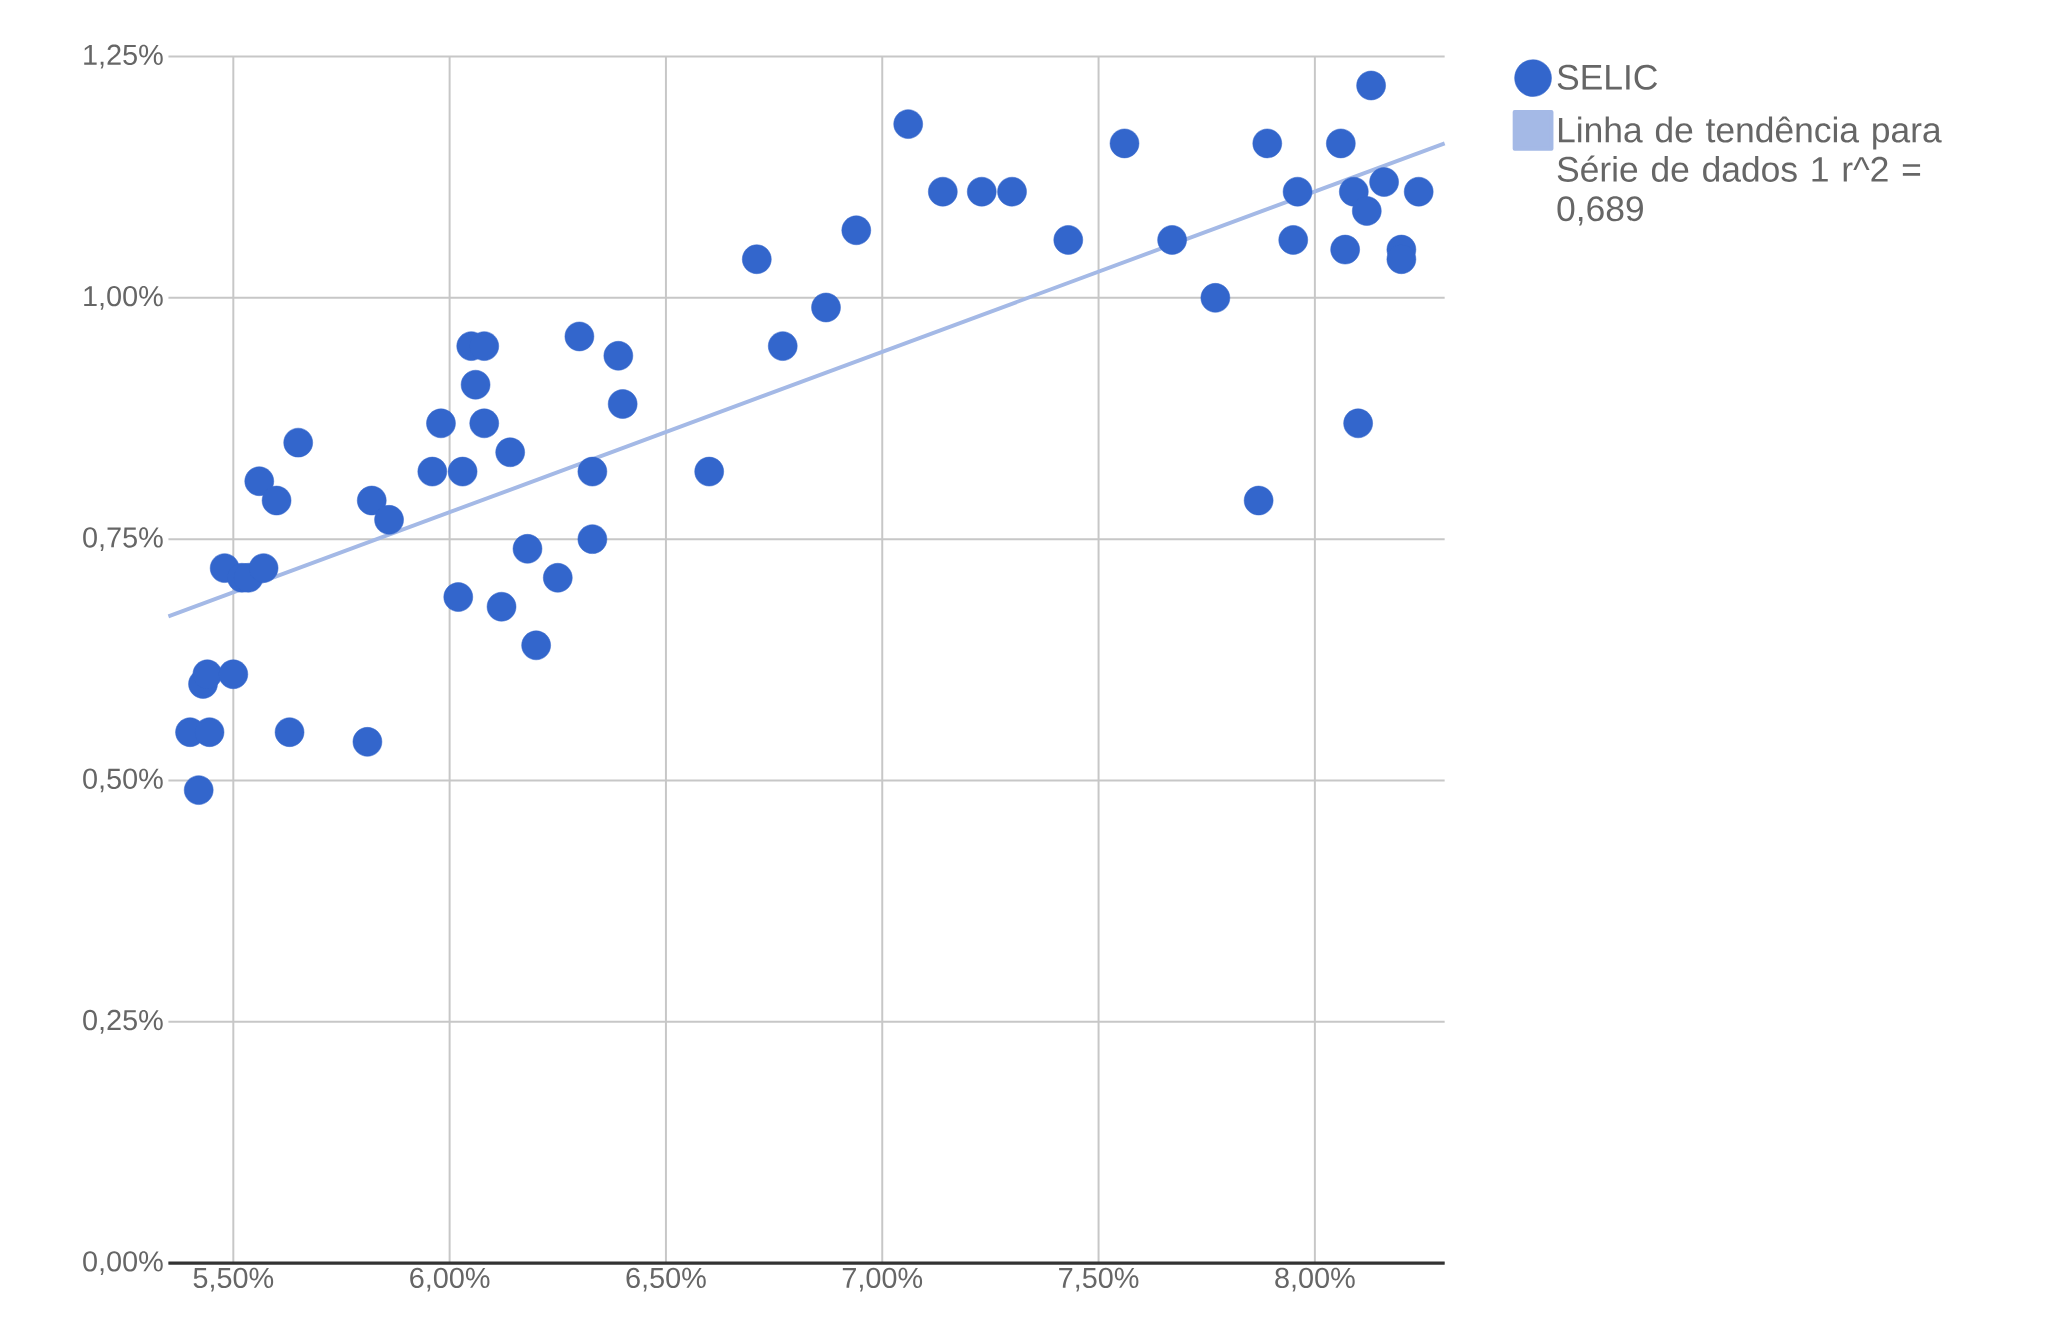  Describe the element at coordinates (123, 56) in the screenshot. I see `y-tick-label: 1,25%` at that location.